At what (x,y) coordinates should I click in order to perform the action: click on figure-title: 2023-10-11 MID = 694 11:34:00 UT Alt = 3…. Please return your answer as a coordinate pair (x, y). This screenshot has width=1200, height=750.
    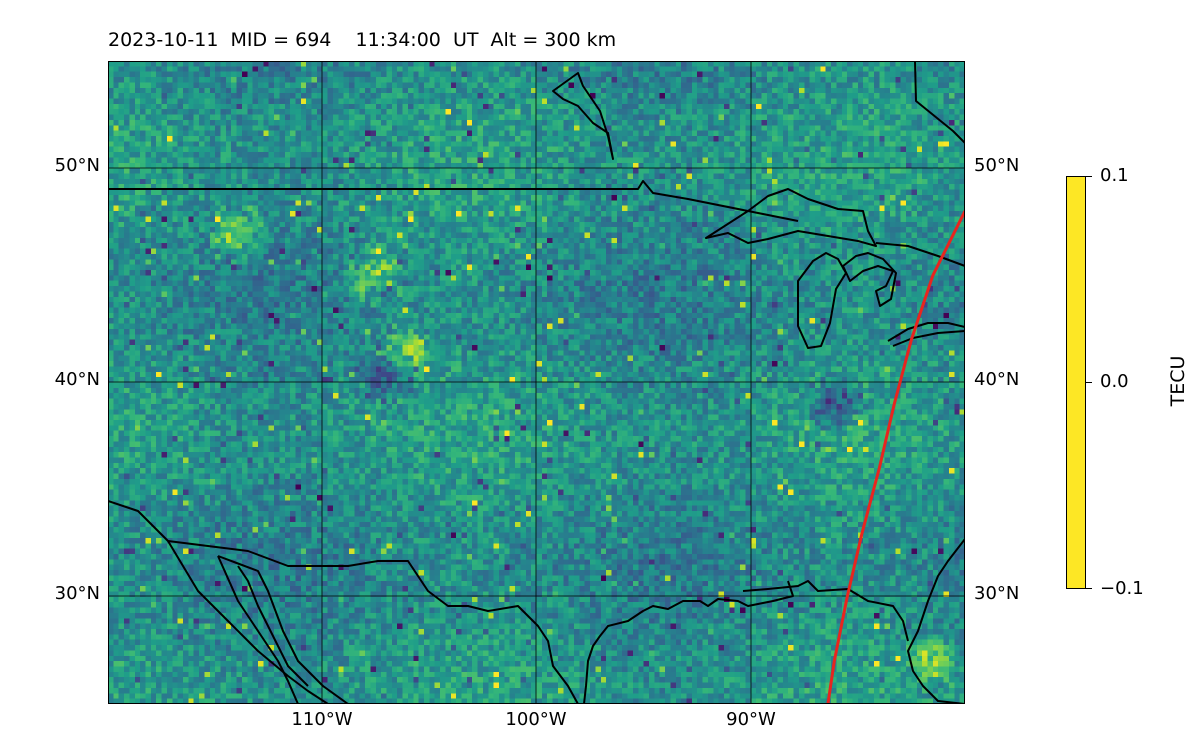
    Looking at the image, I should click on (362, 40).